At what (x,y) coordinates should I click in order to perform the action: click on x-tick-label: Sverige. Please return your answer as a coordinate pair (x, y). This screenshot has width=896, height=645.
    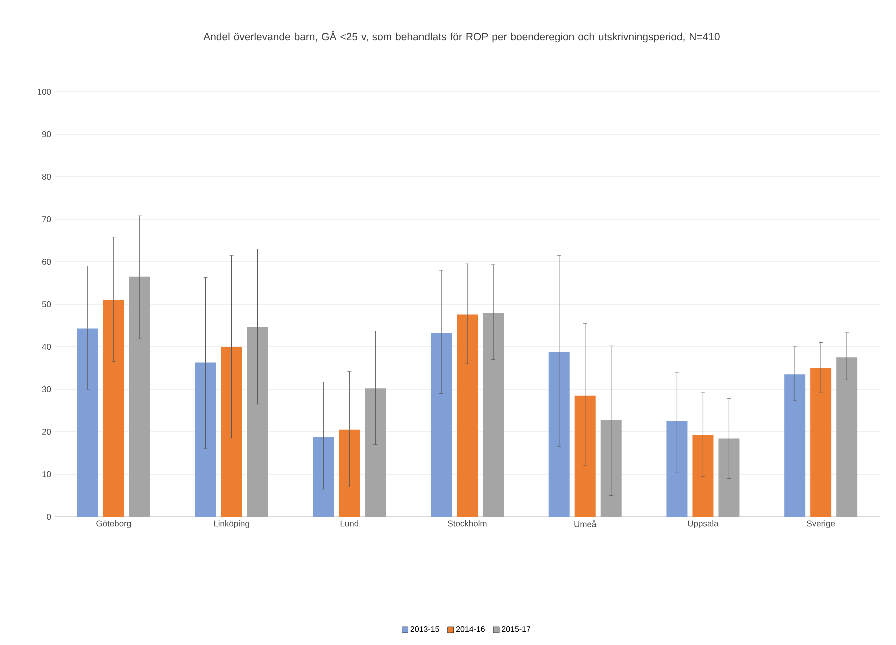
    Looking at the image, I should click on (821, 524).